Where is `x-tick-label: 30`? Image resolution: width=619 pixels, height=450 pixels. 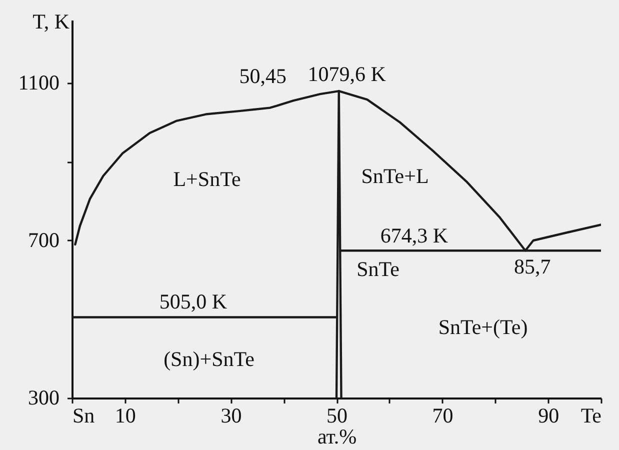 x-tick-label: 30 is located at coordinates (231, 416).